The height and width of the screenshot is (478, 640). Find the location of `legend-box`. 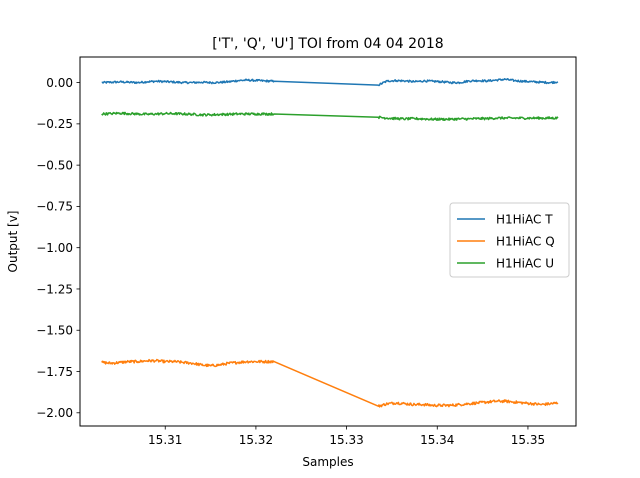

legend-box is located at coordinates (509, 240).